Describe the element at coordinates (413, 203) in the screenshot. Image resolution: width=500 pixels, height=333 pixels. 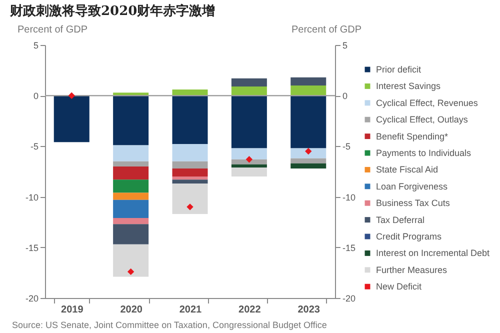
I see `legend-label: Business Tax Cuts` at that location.